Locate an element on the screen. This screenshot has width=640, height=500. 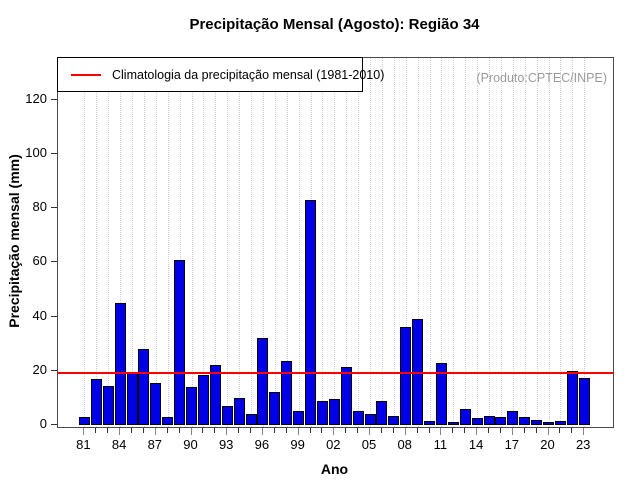
x-tick-label: 81 is located at coordinates (83, 444).